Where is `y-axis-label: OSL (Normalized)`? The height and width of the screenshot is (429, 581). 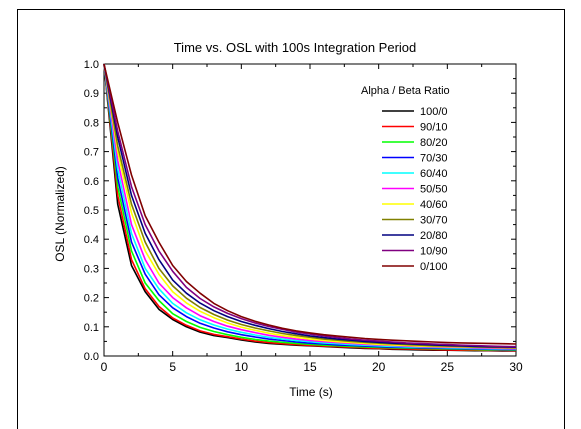 y-axis-label: OSL (Normalized) is located at coordinates (60, 214).